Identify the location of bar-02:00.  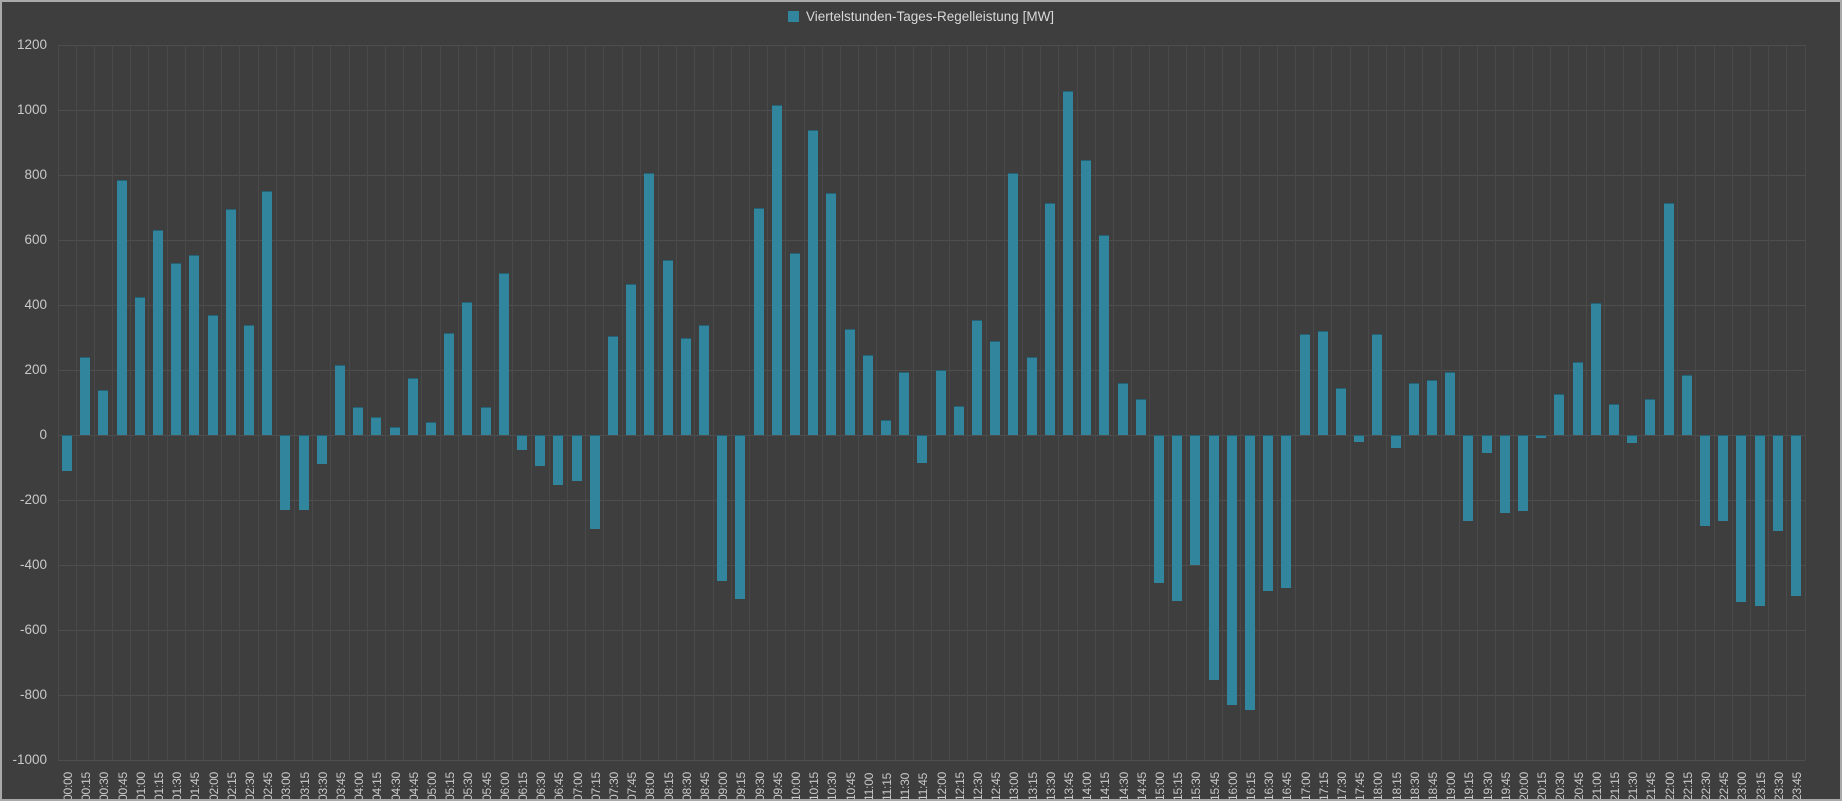
(212, 374).